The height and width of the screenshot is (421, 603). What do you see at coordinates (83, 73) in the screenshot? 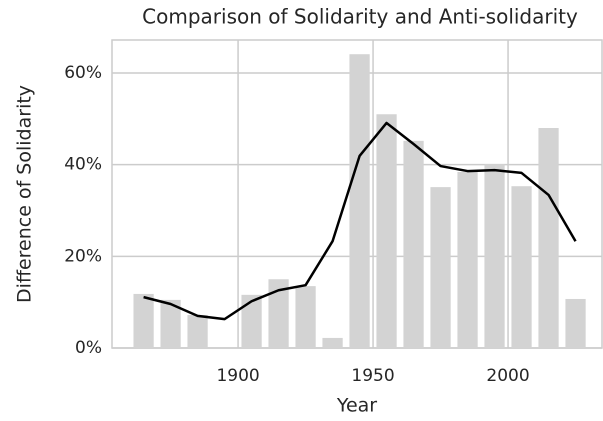
I see `y-tick-label: 60%` at bounding box center [83, 73].